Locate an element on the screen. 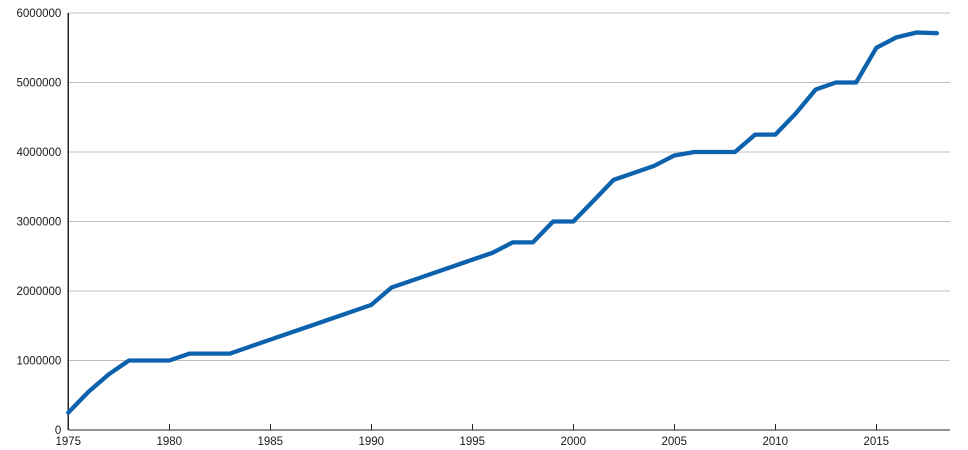  y-tick-label: 4000000 is located at coordinates (39, 153).